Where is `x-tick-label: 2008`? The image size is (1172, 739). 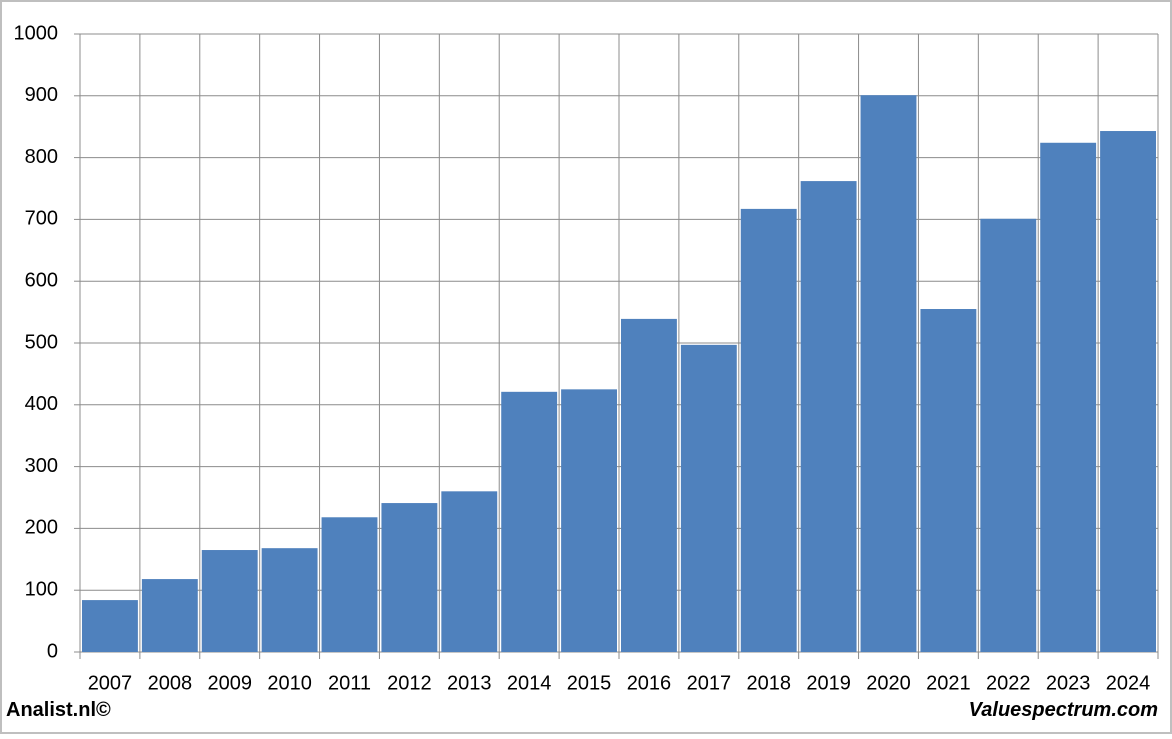
x-tick-label: 2008 is located at coordinates (170, 683).